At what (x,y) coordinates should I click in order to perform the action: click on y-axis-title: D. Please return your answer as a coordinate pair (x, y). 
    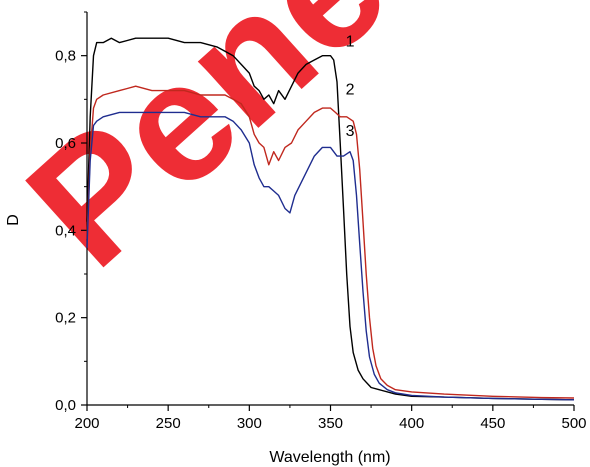
    Looking at the image, I should click on (13, 220).